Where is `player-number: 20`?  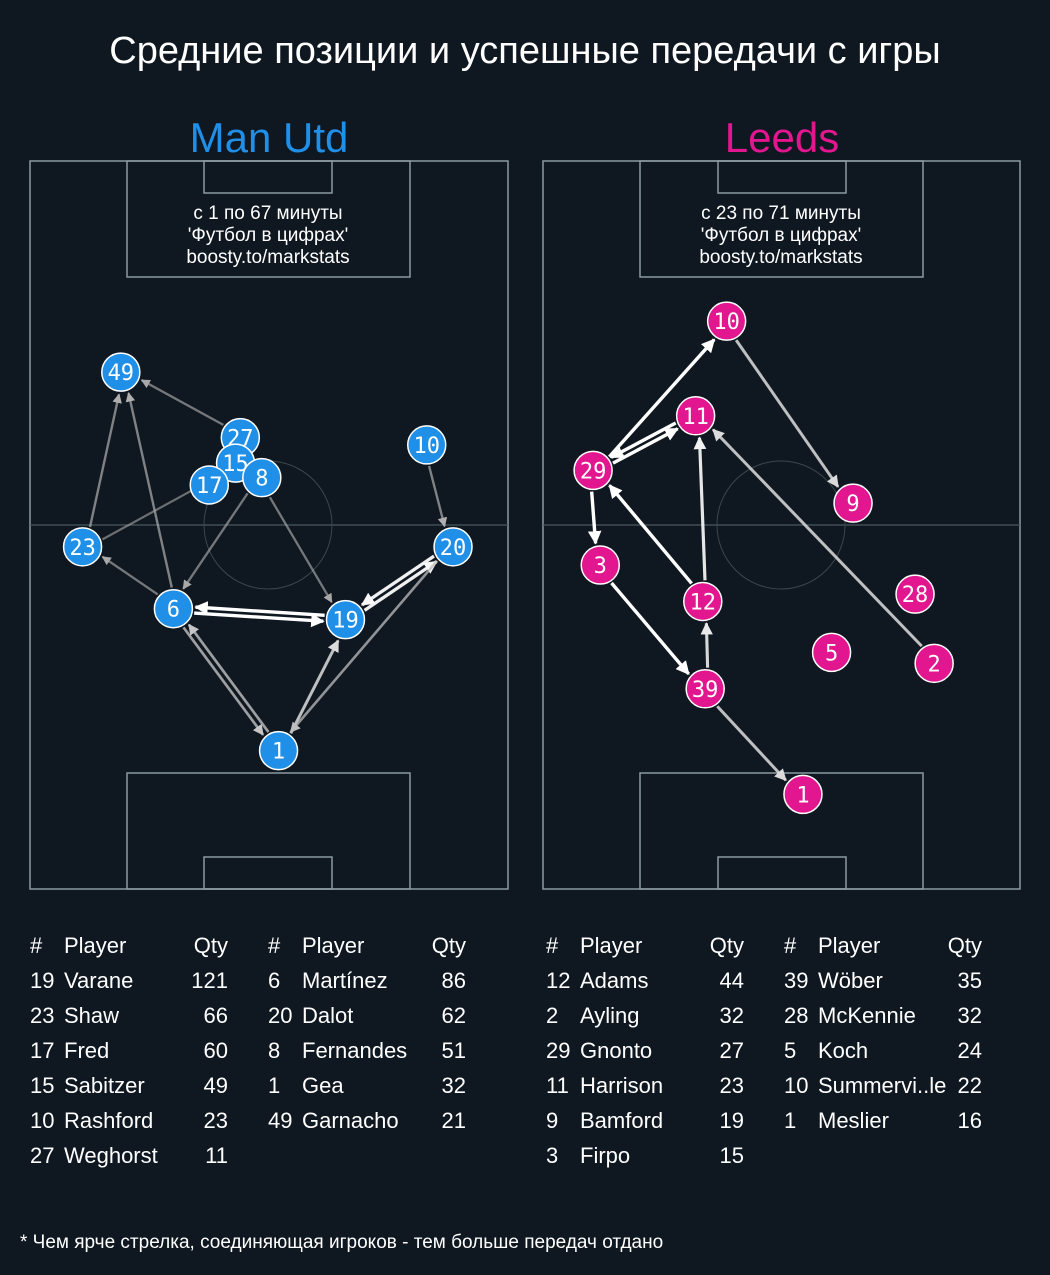 player-number: 20 is located at coordinates (280, 1015).